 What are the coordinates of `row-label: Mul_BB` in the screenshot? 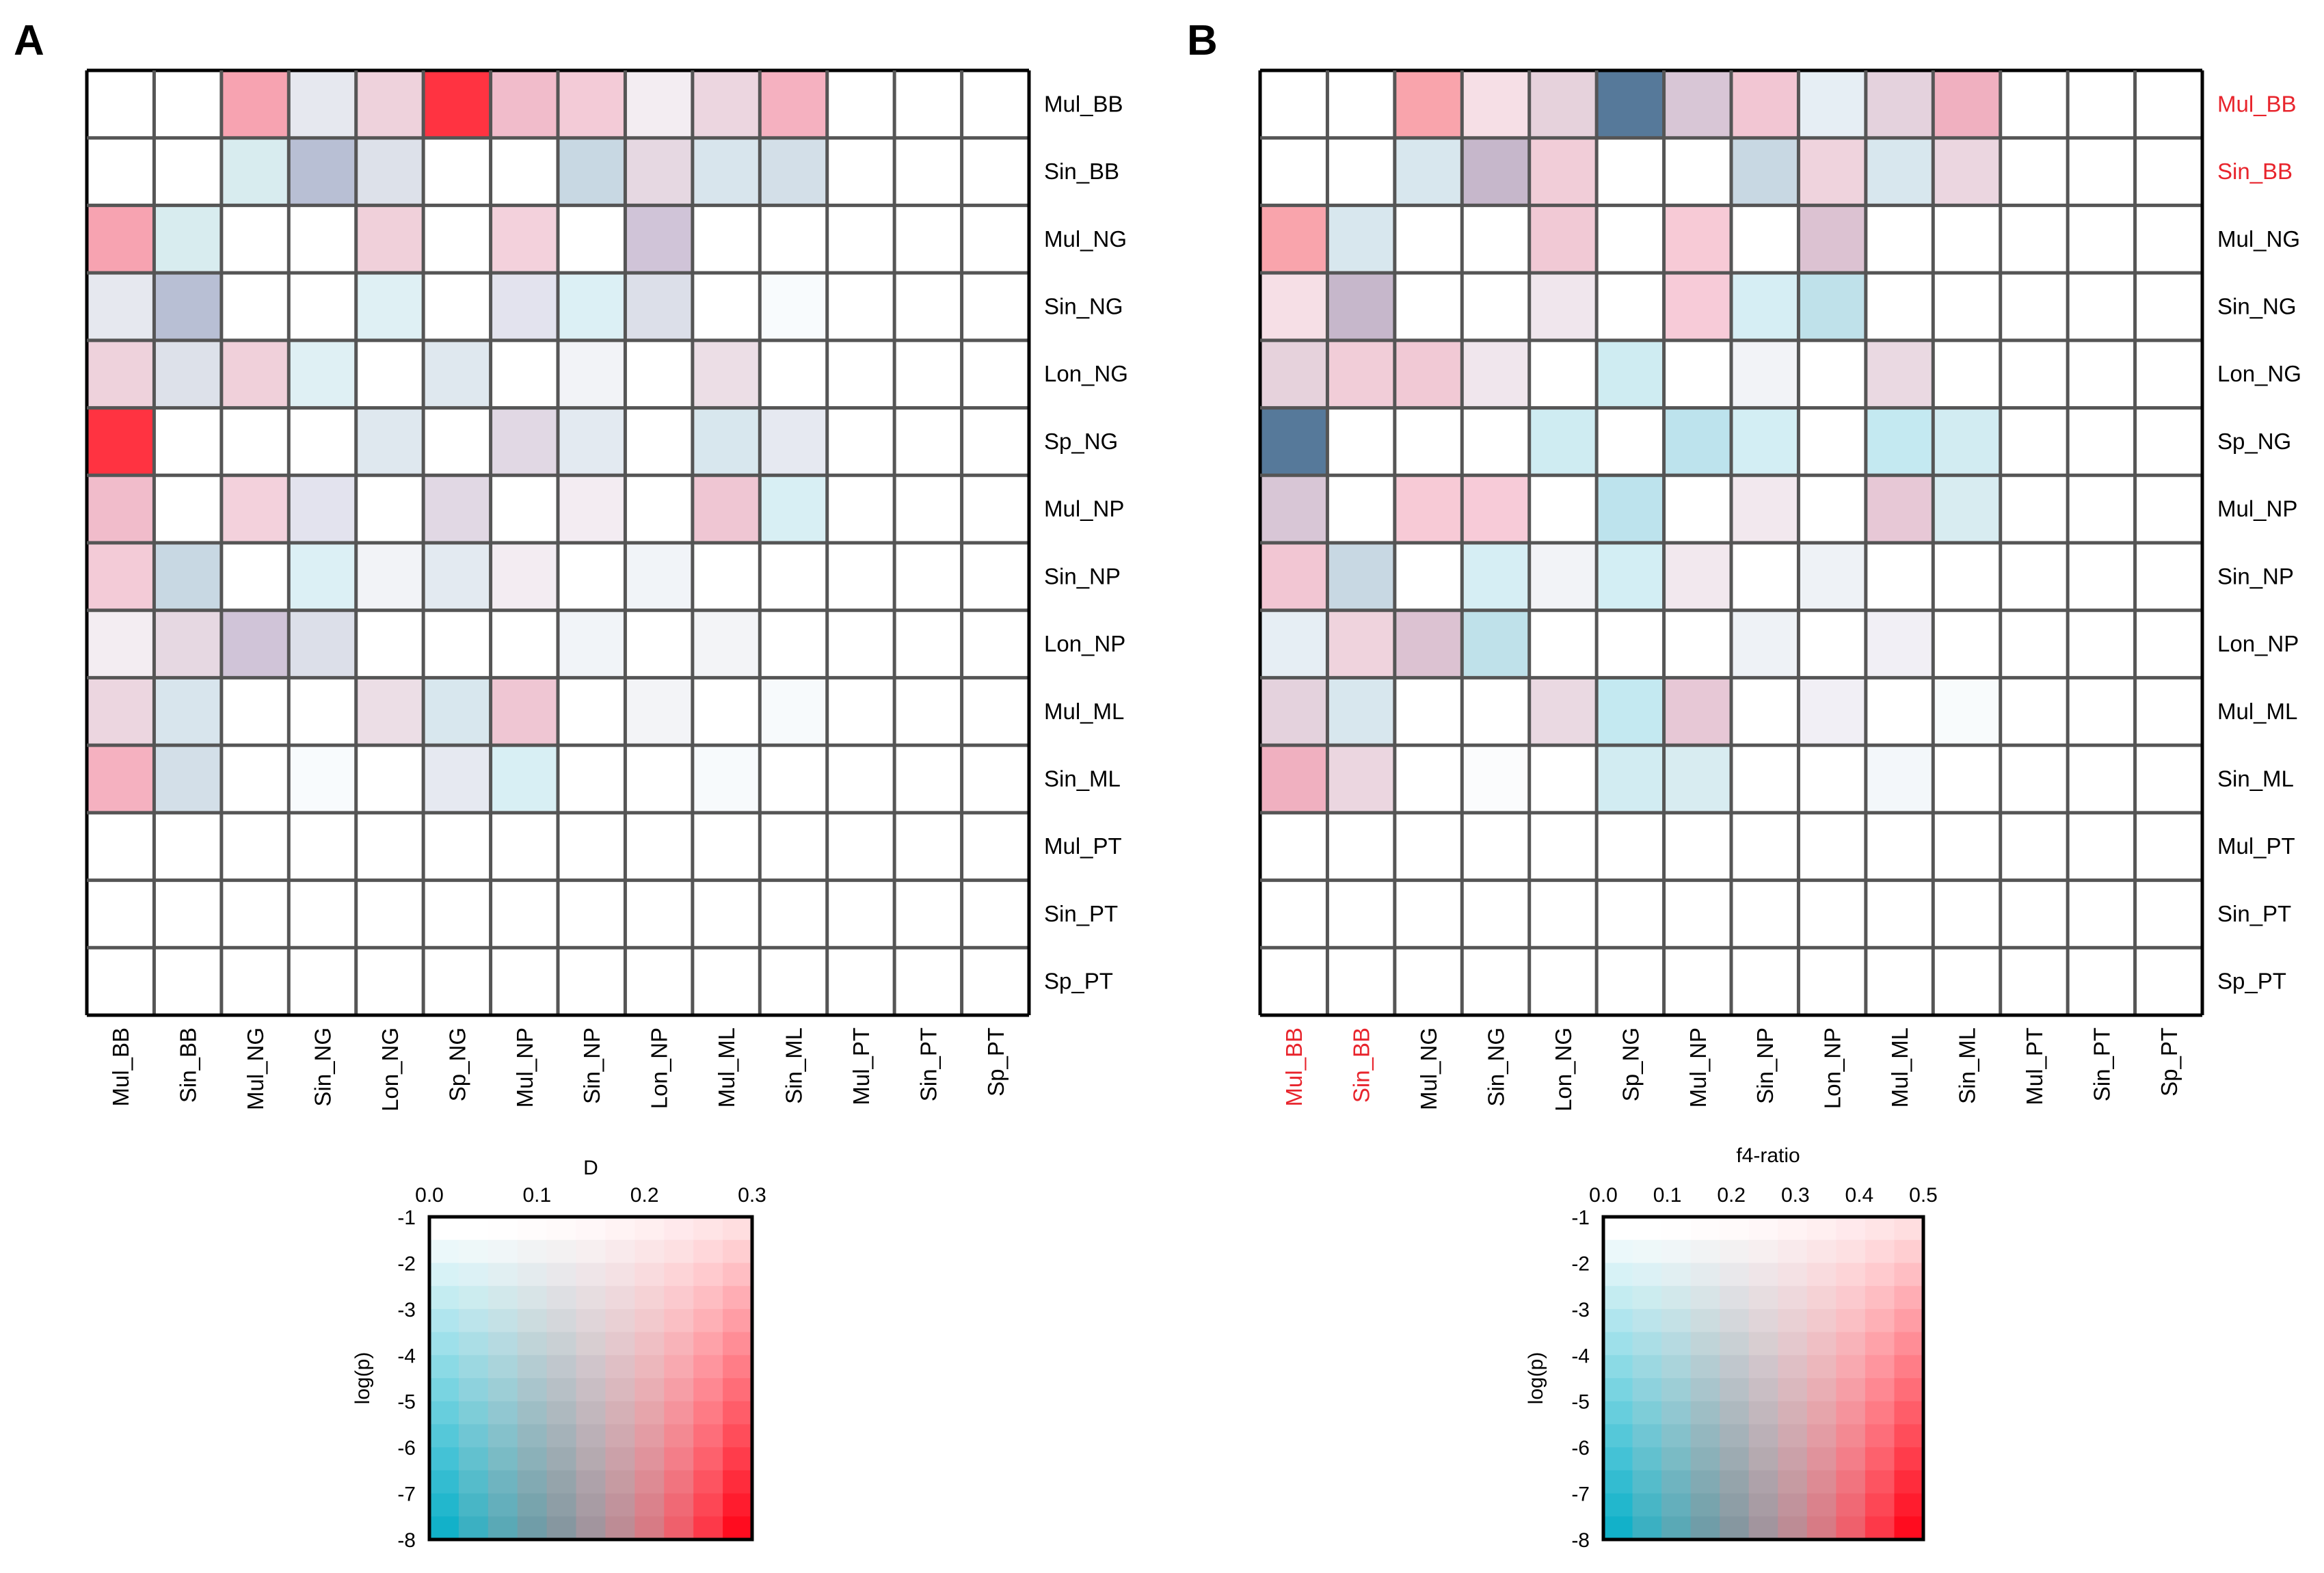 It's located at (2257, 104).